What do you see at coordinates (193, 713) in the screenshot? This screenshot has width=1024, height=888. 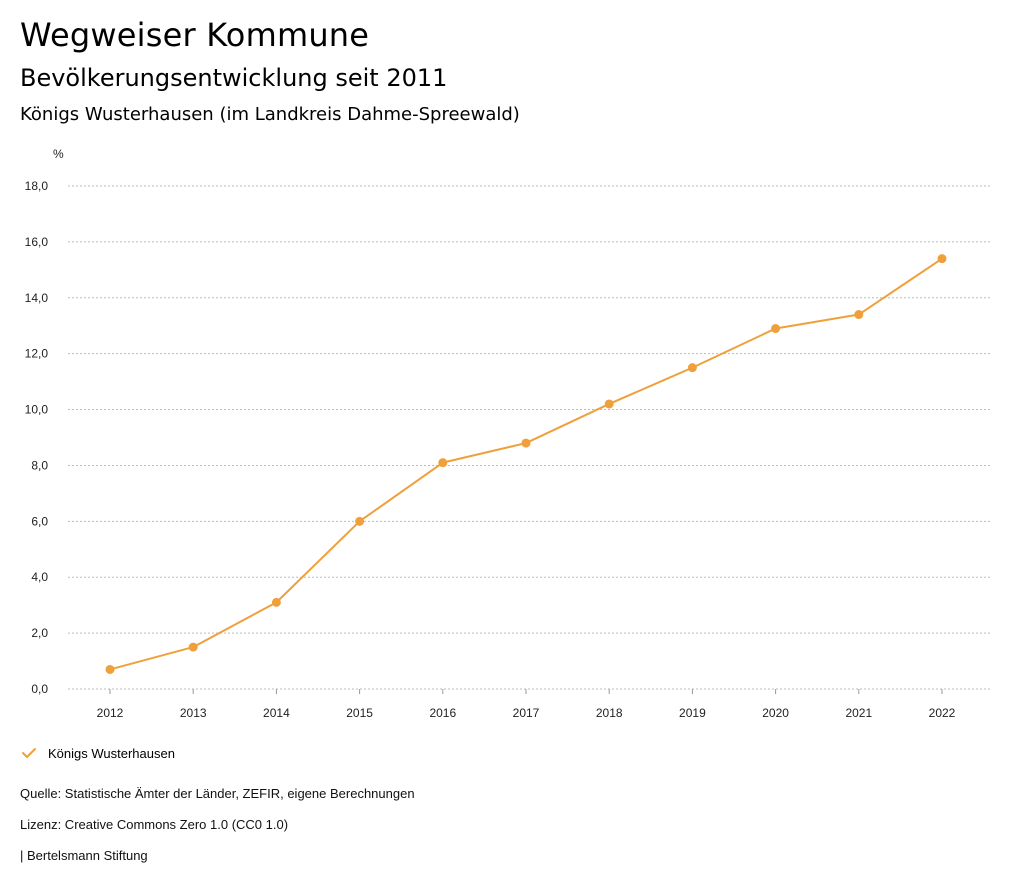 I see `x-tick-label: 2013` at bounding box center [193, 713].